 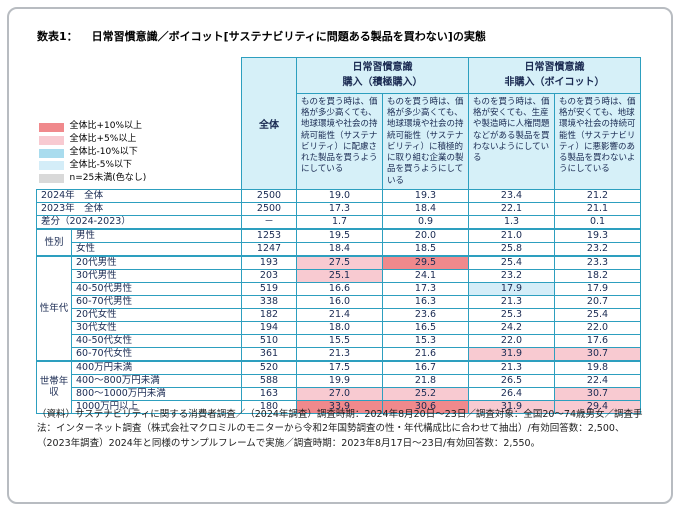 I want to click on cell-value: 27.0, so click(x=339, y=393).